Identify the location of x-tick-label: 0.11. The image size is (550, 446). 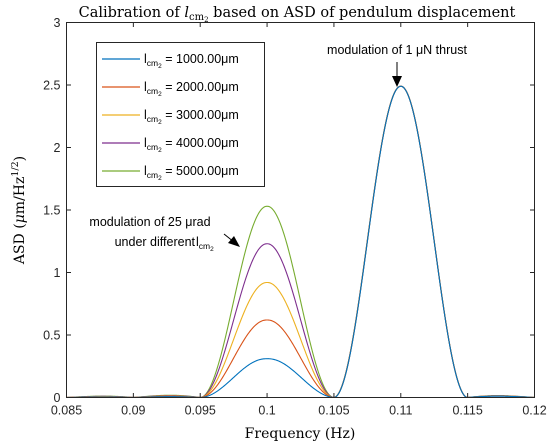
(400, 411).